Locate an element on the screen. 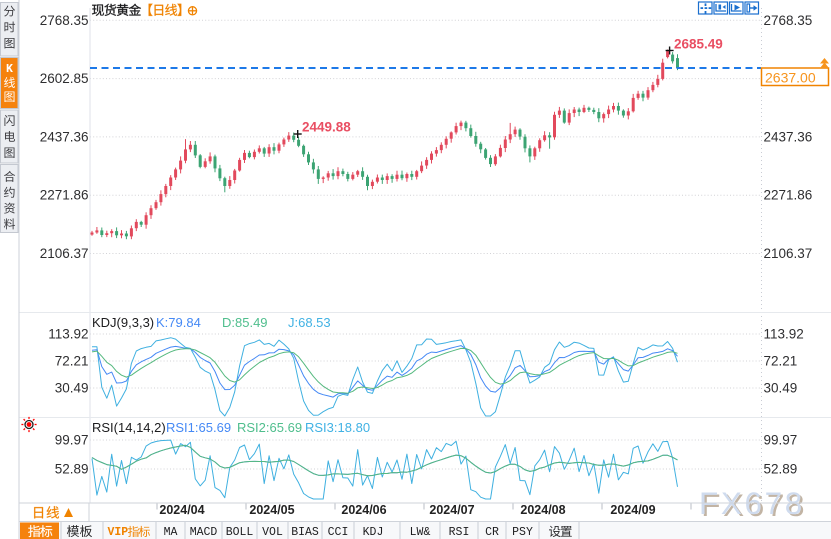 This screenshot has width=831, height=539. svg-text: KDJ(9,3,3) is located at coordinates (123, 322).